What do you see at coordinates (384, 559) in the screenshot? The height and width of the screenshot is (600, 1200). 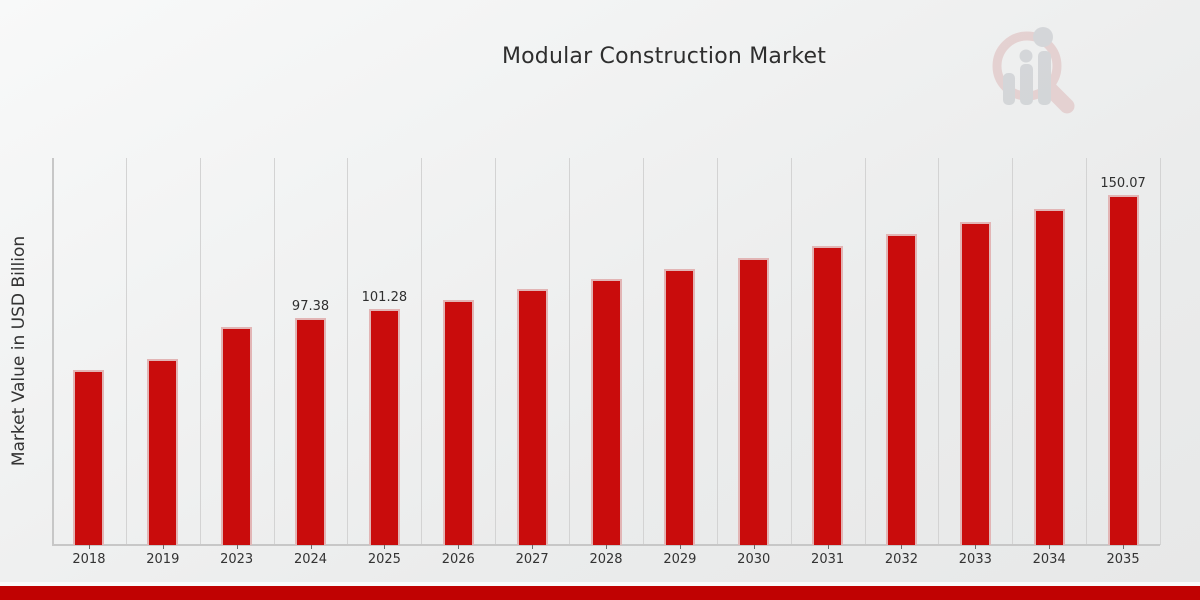 I see `x-label-2025: 2025` at bounding box center [384, 559].